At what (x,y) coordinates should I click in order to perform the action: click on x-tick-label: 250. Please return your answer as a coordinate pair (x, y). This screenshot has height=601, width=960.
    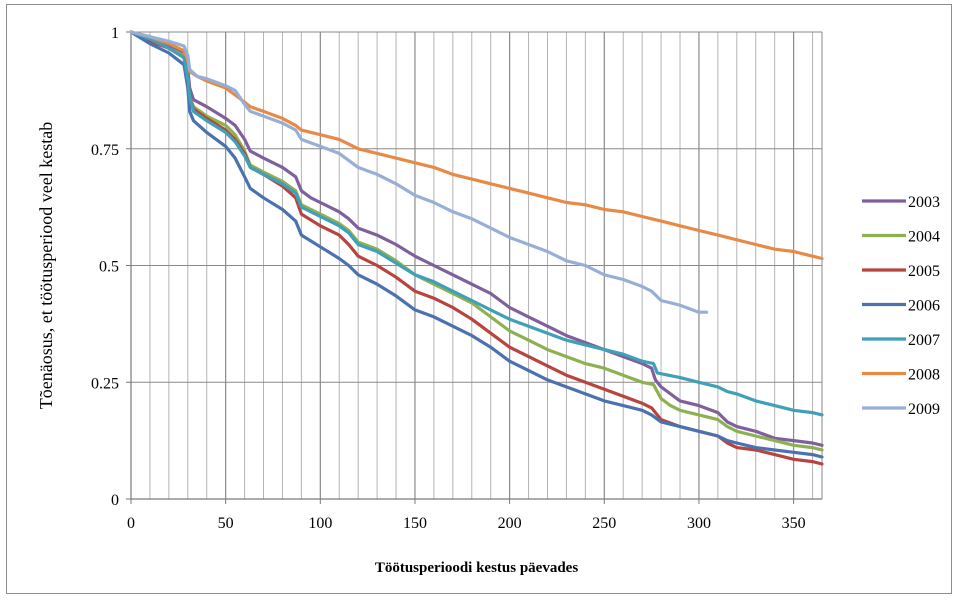
    Looking at the image, I should click on (604, 523).